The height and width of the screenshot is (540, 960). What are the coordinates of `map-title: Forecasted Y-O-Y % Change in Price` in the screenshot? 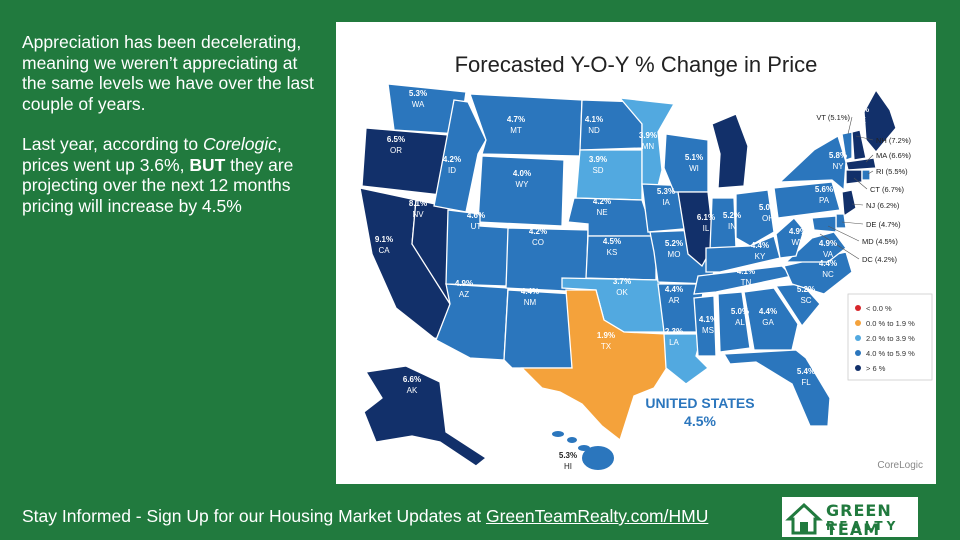 It's located at (636, 64).